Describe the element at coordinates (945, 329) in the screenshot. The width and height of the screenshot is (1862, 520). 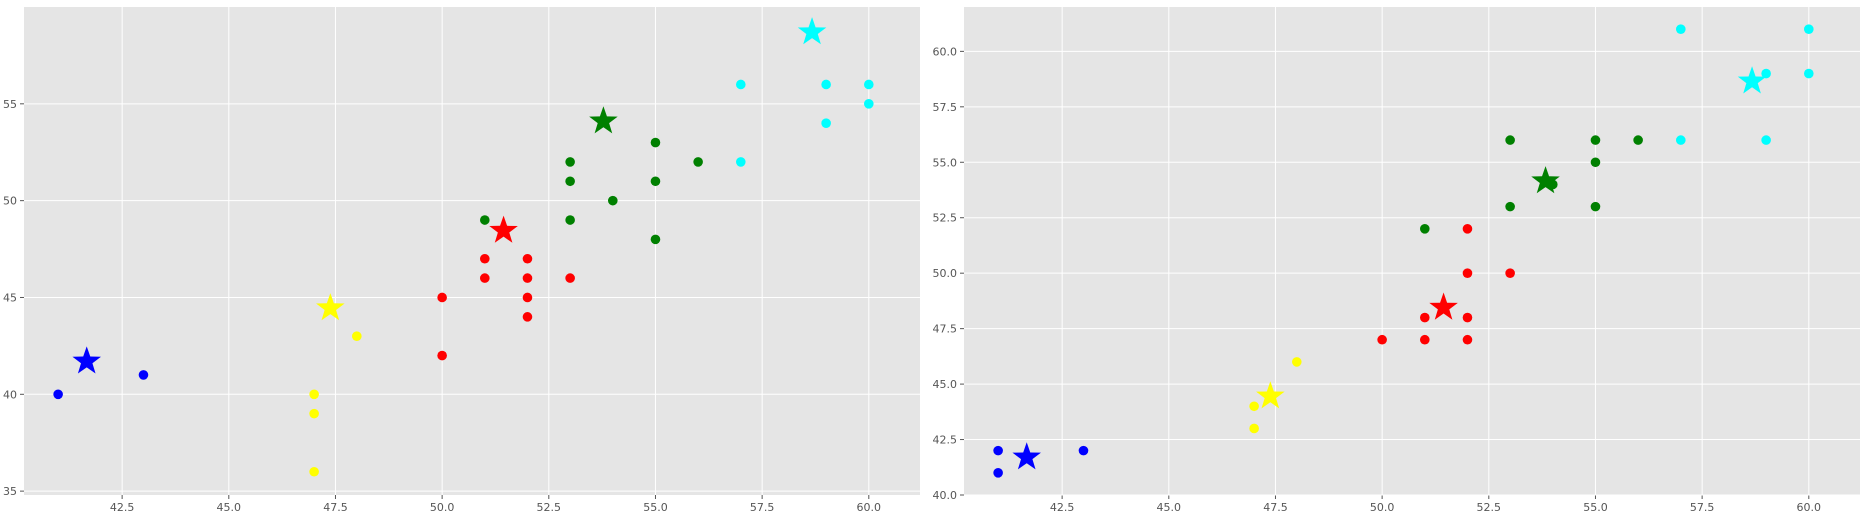
I see `y-tick-label: 47.5` at that location.